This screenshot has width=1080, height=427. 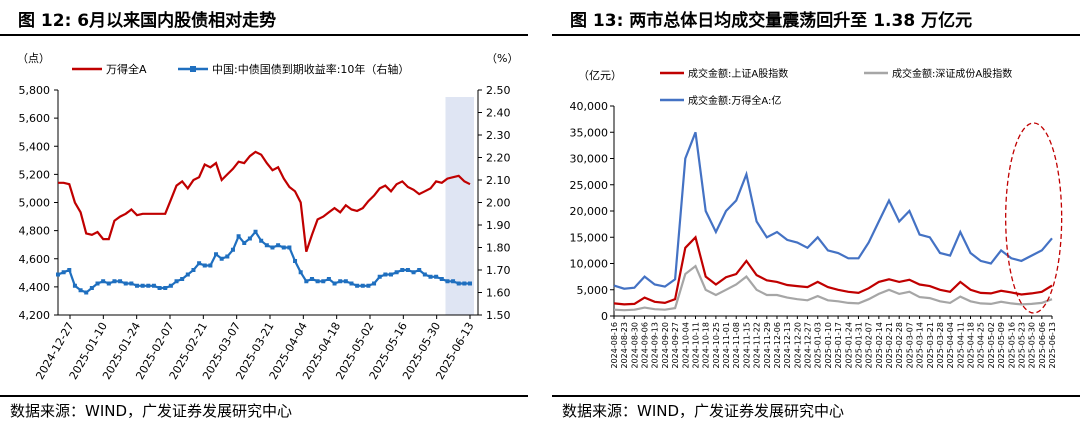 I want to click on legend-label-wind-all-a: 成交金额:万得全A:亿, so click(x=734, y=100).